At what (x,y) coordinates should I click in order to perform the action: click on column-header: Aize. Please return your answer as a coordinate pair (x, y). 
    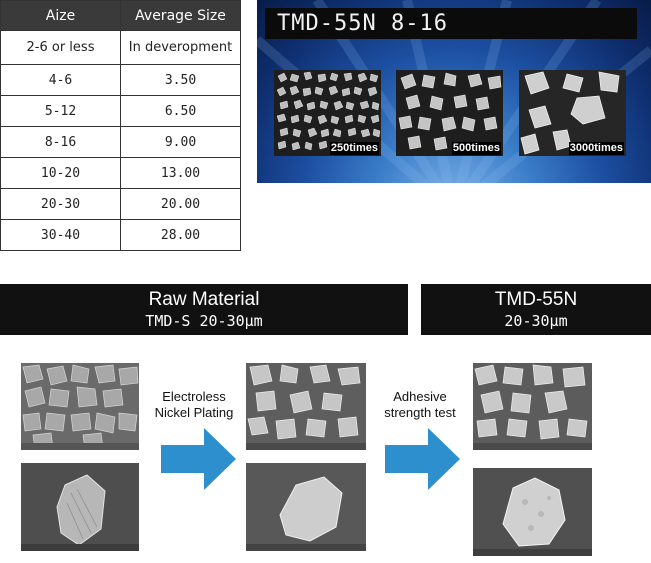
    Looking at the image, I should click on (60, 15).